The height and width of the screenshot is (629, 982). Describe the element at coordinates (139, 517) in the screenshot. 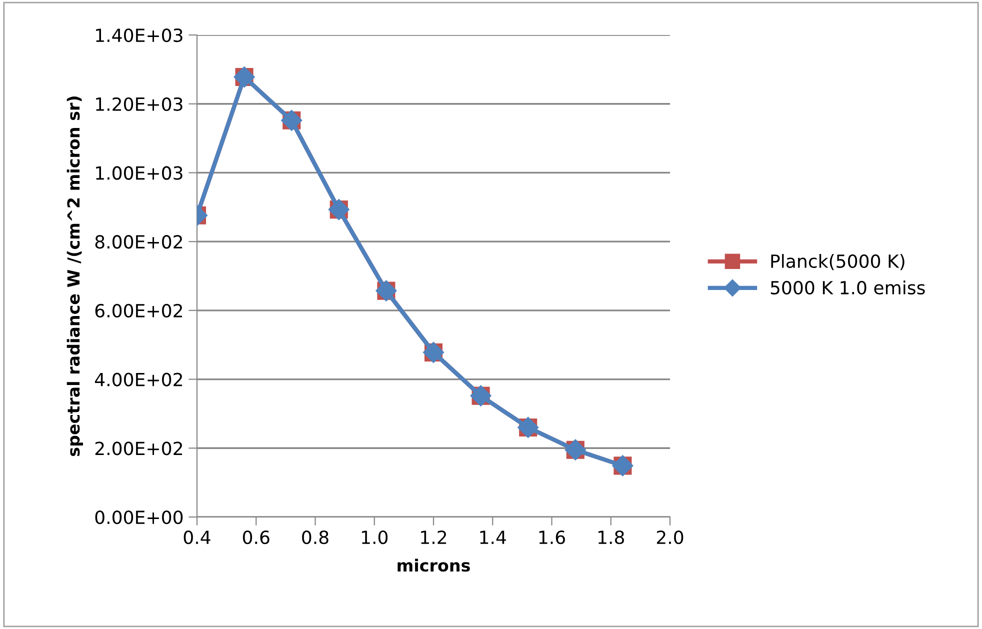

I see `y-tick-label: 0.00E+00` at that location.